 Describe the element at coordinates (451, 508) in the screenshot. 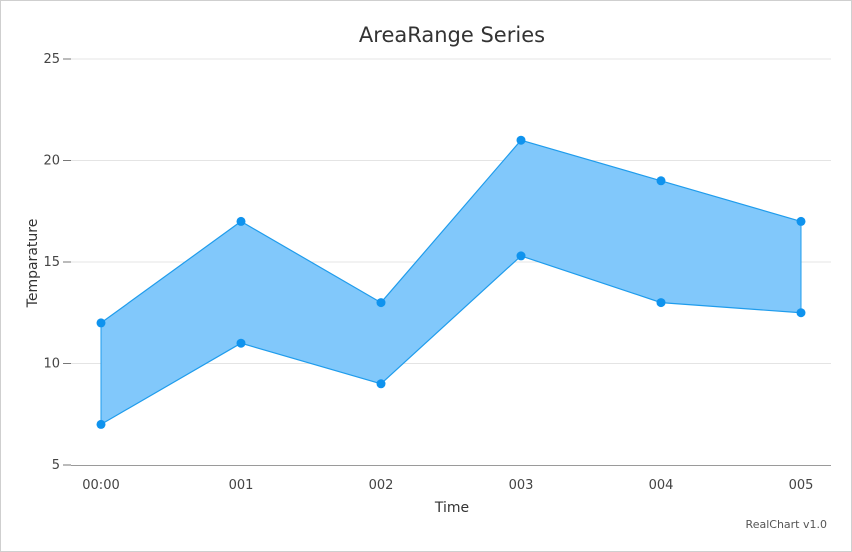

I see `x-axis-title: Time` at that location.